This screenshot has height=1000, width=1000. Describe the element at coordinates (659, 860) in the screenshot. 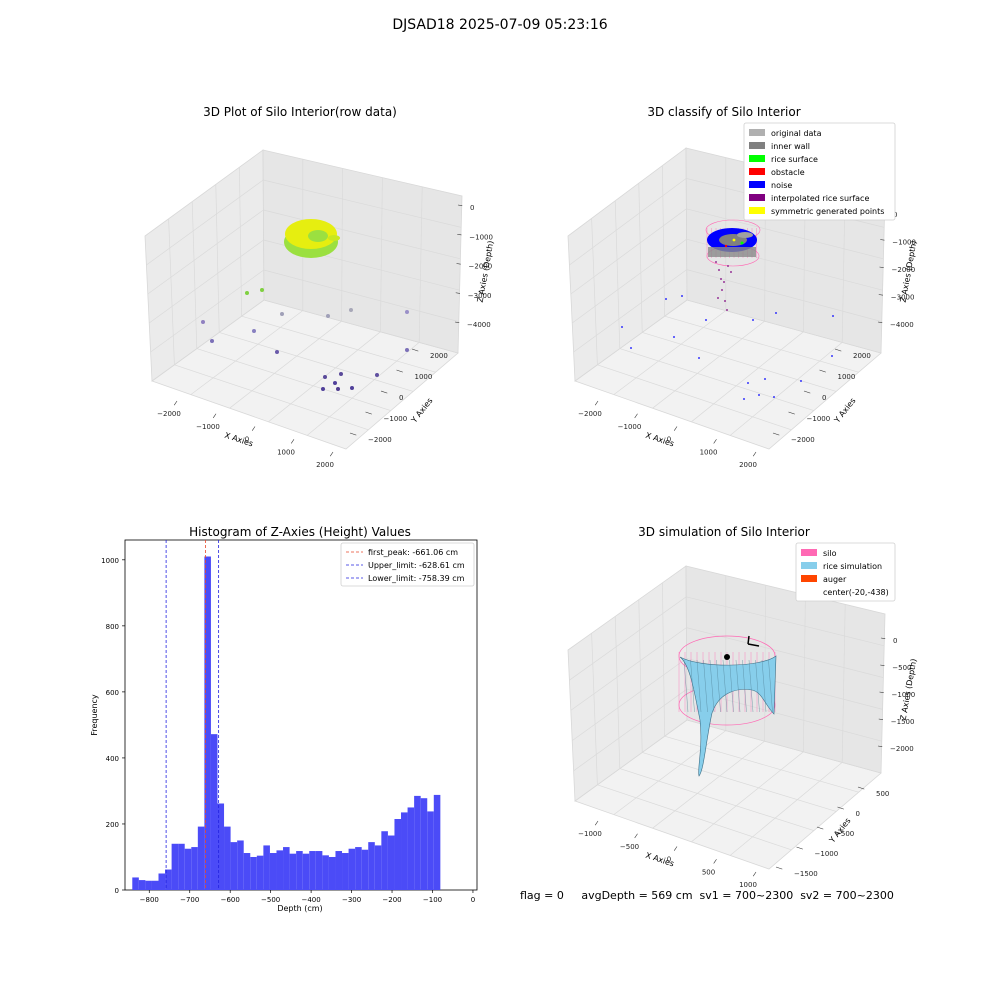

I see `simulation-x-label: X Axies` at that location.